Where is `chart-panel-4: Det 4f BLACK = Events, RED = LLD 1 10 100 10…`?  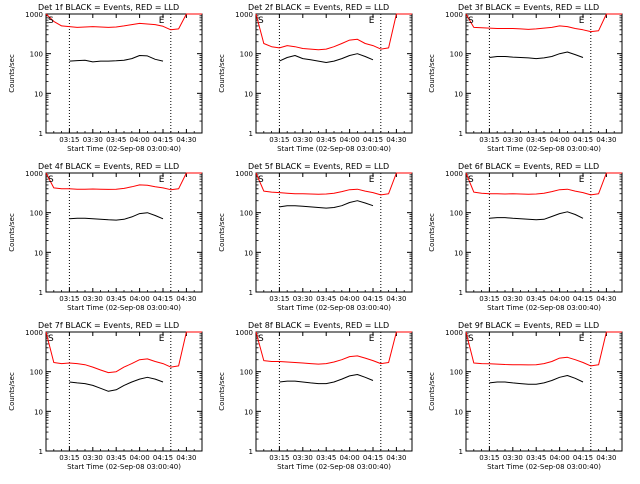 chart-panel-4: Det 4f BLACK = Events, RED = LLD 1 10 100 10… is located at coordinates (105, 237).